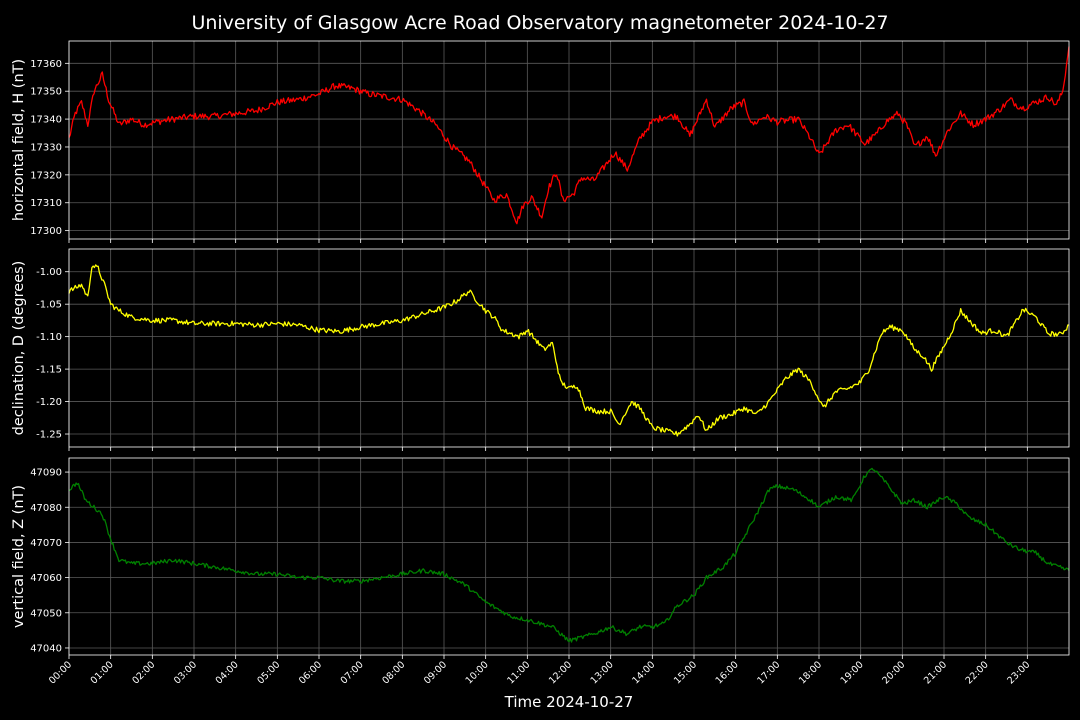  What do you see at coordinates (46, 231) in the screenshot?
I see `y-tick-label: 17300` at bounding box center [46, 231].